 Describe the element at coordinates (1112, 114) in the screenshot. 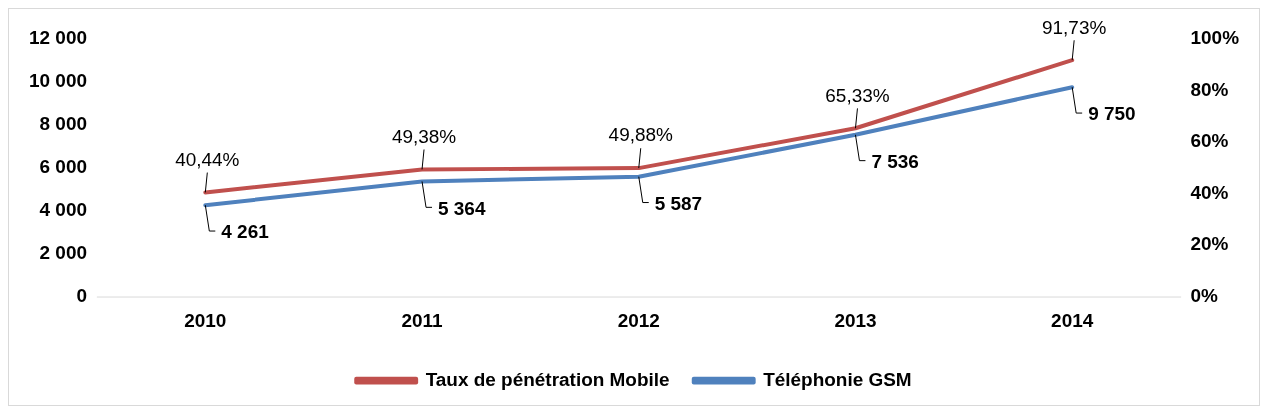

I see `data-label: 9 750` at that location.